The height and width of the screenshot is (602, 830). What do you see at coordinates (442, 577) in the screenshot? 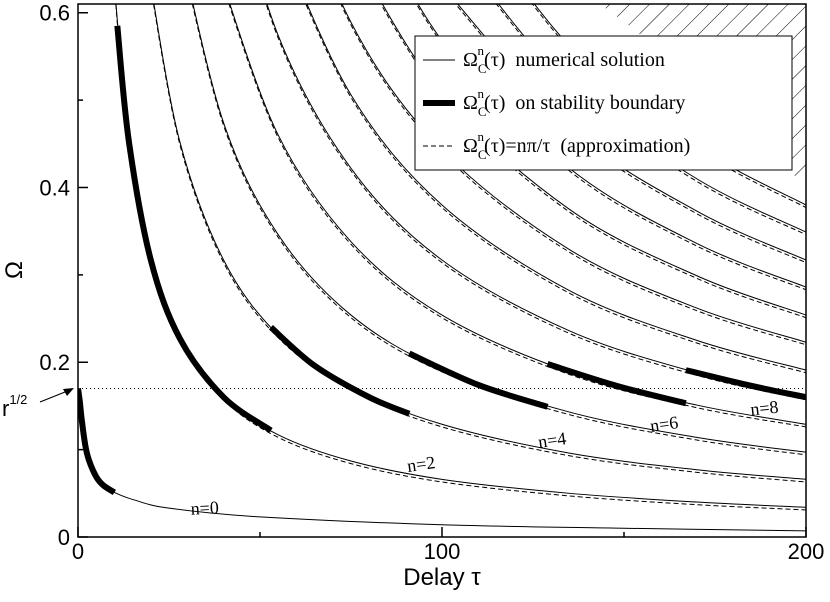
I see `x-axis-label: Delay τ` at bounding box center [442, 577].